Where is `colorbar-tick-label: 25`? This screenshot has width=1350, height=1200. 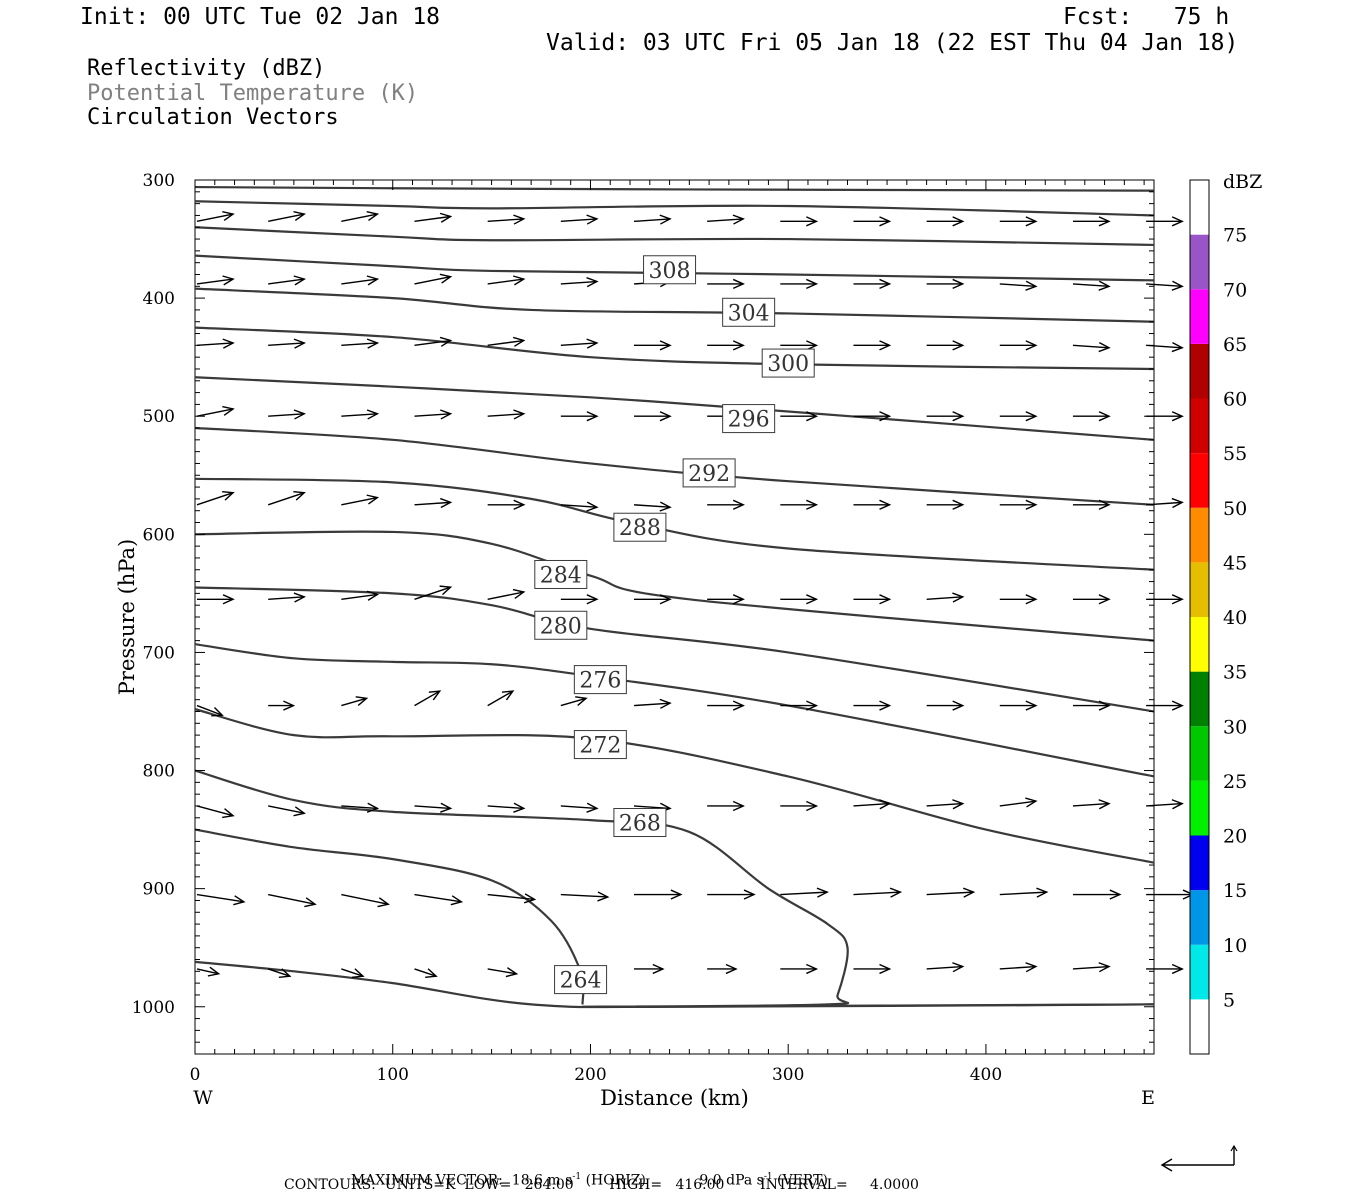 colorbar-tick-label: 25 is located at coordinates (1235, 782).